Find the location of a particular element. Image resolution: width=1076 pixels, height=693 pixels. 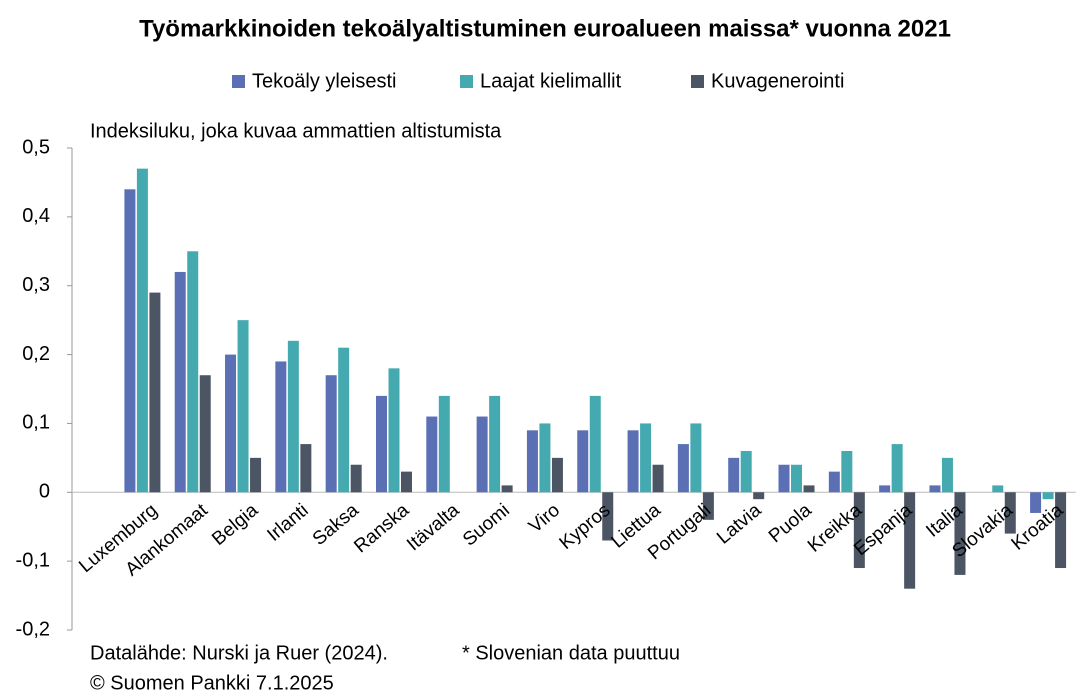

y-tick-label: 0,3 is located at coordinates (36, 285).